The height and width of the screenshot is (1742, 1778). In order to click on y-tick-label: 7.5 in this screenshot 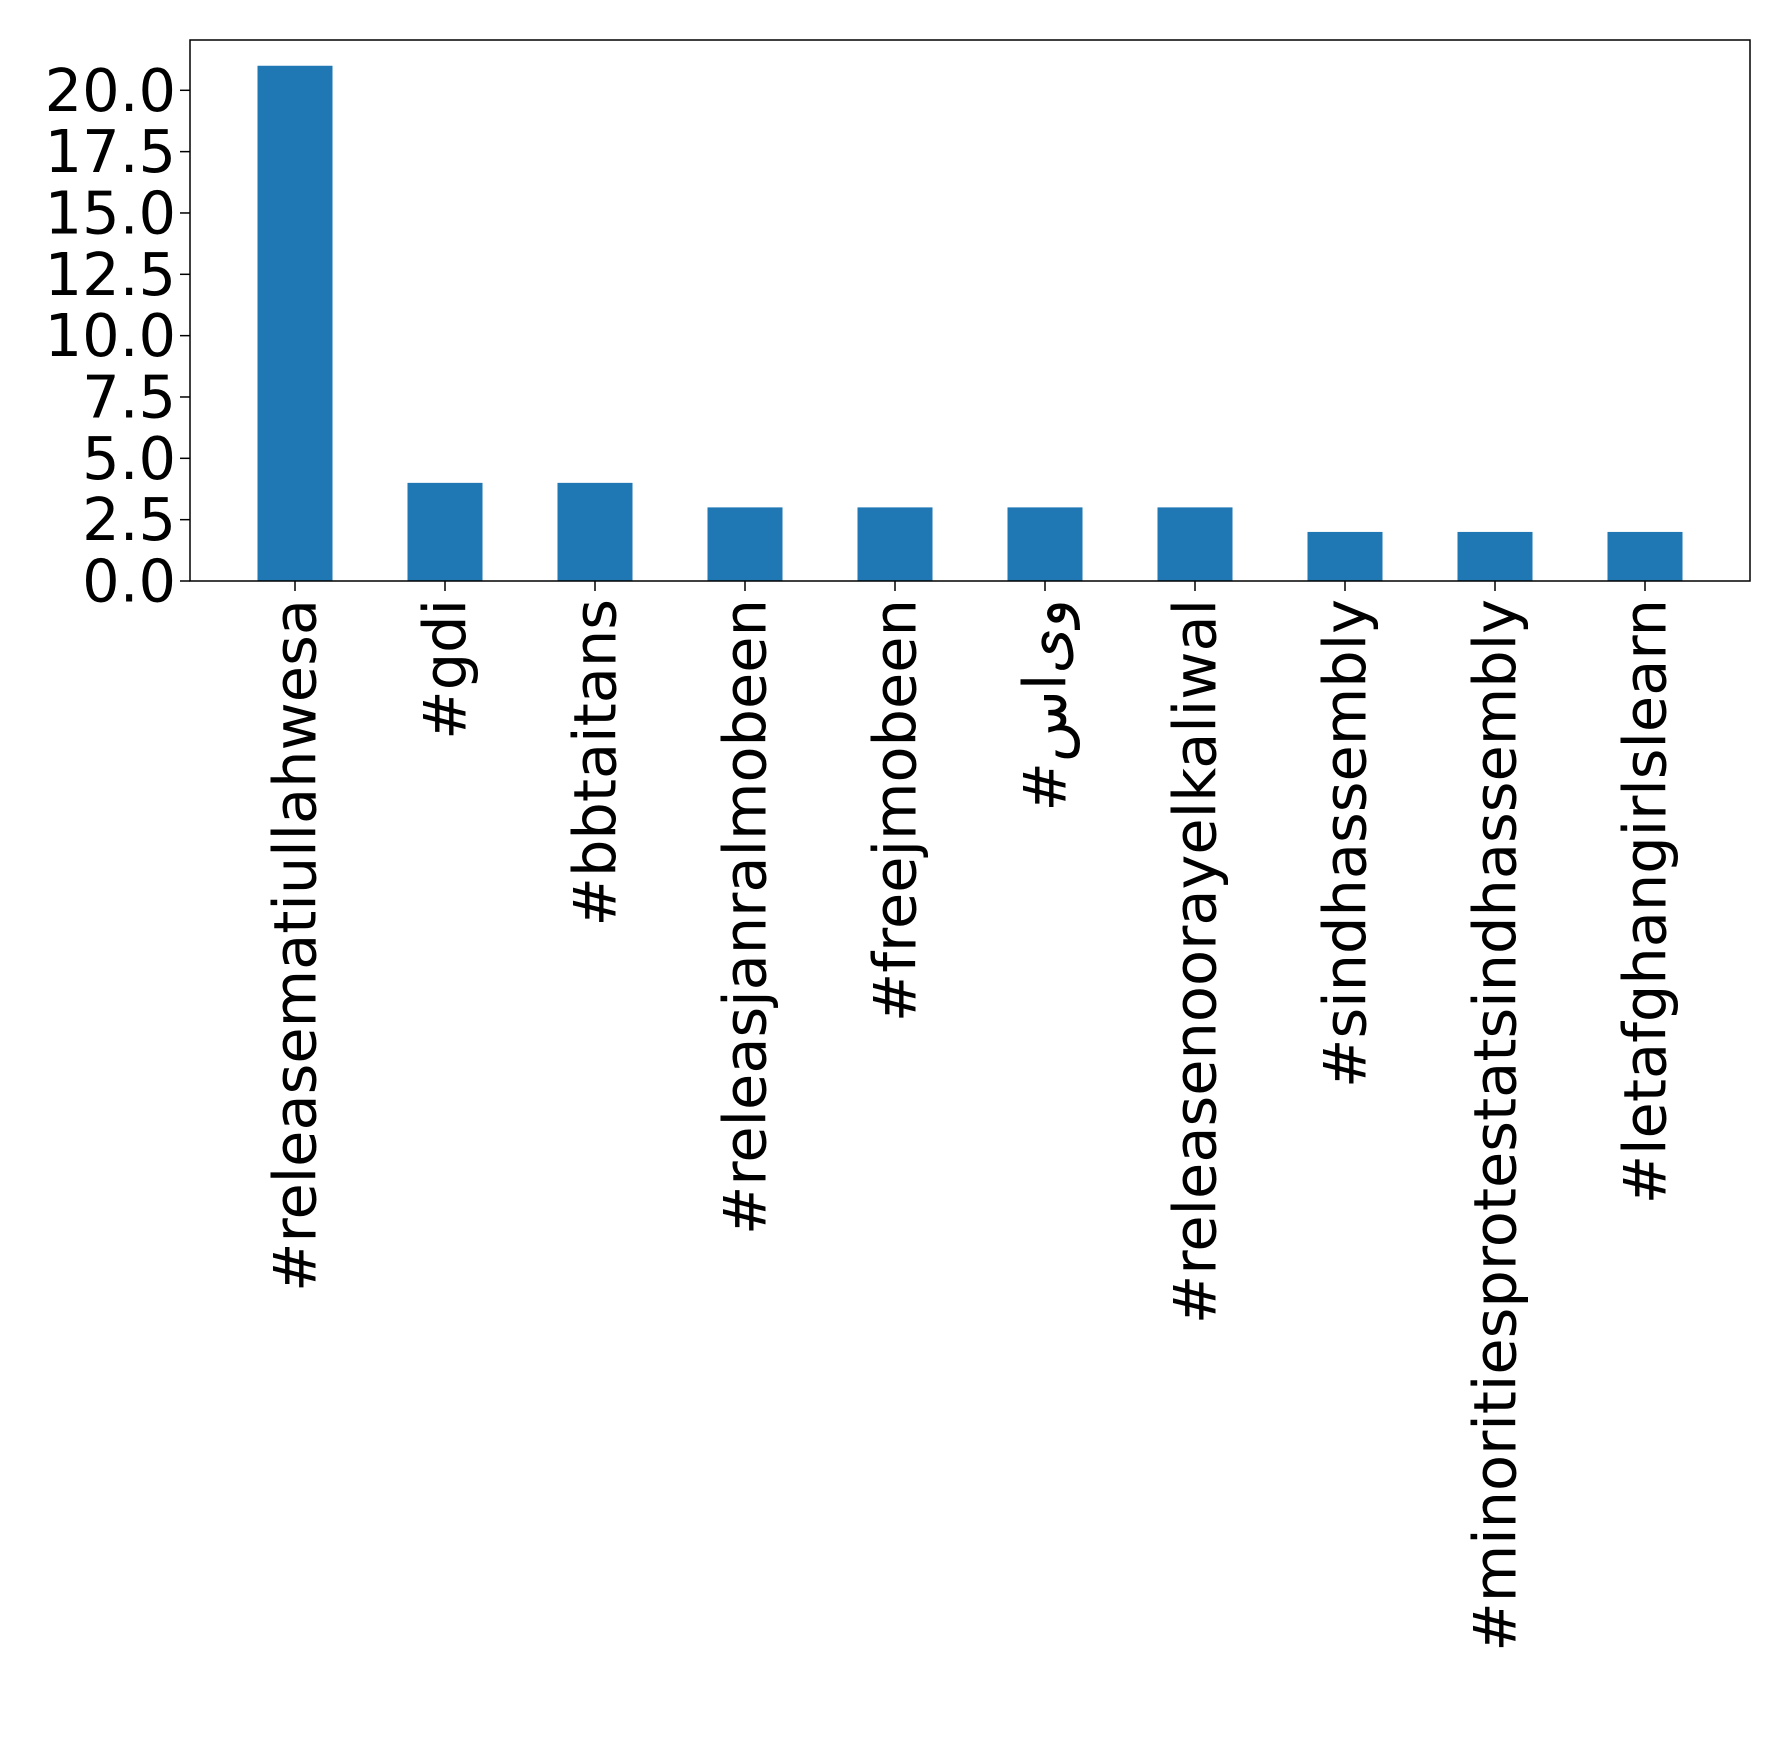, I will do `click(129, 396)`.